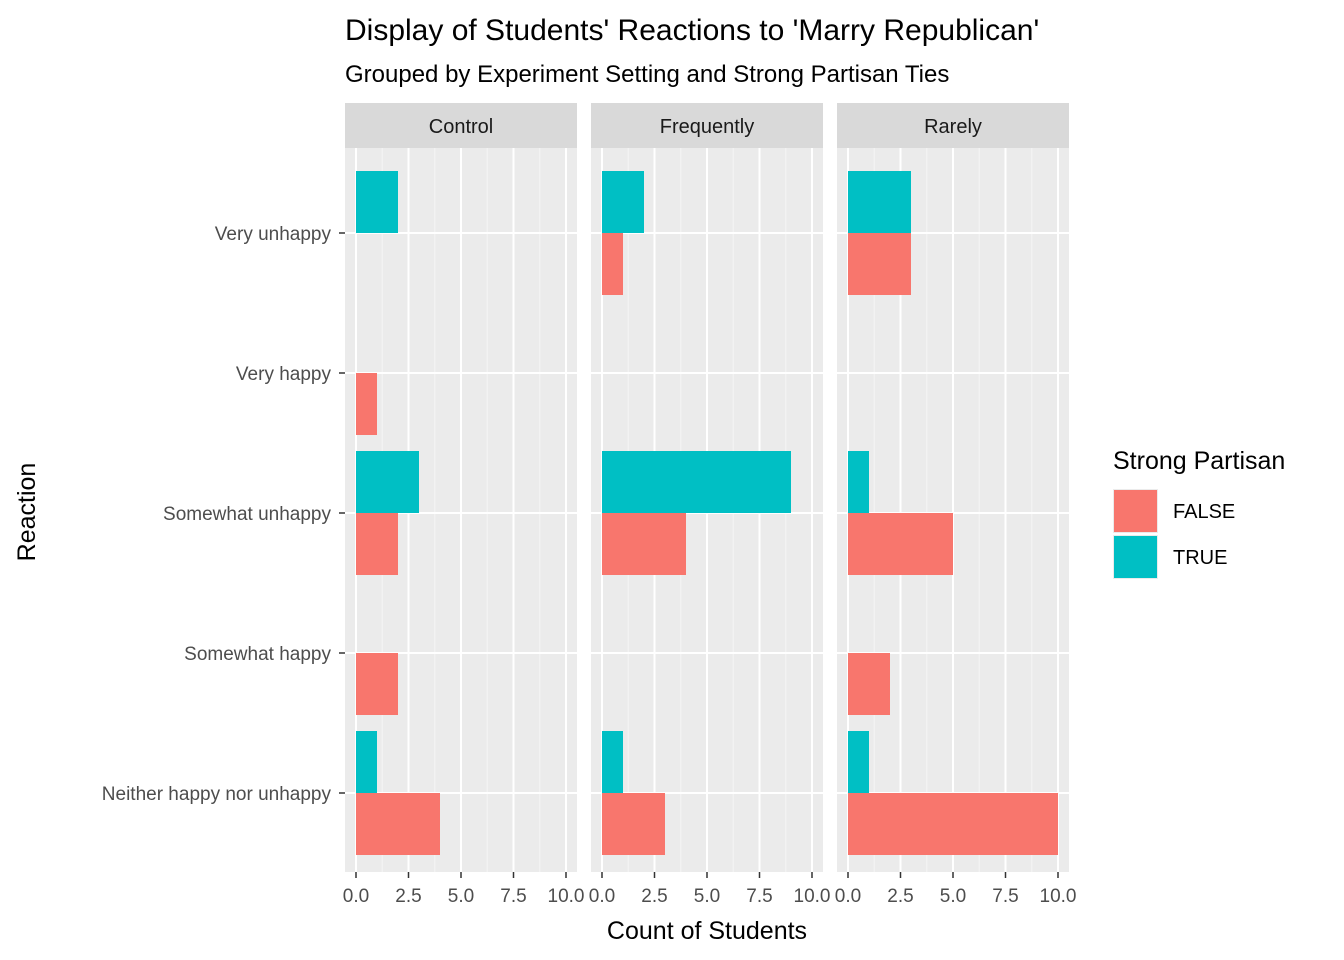 Image resolution: width=1344 pixels, height=960 pixels. I want to click on facet-strip-label: Frequently, so click(707, 127).